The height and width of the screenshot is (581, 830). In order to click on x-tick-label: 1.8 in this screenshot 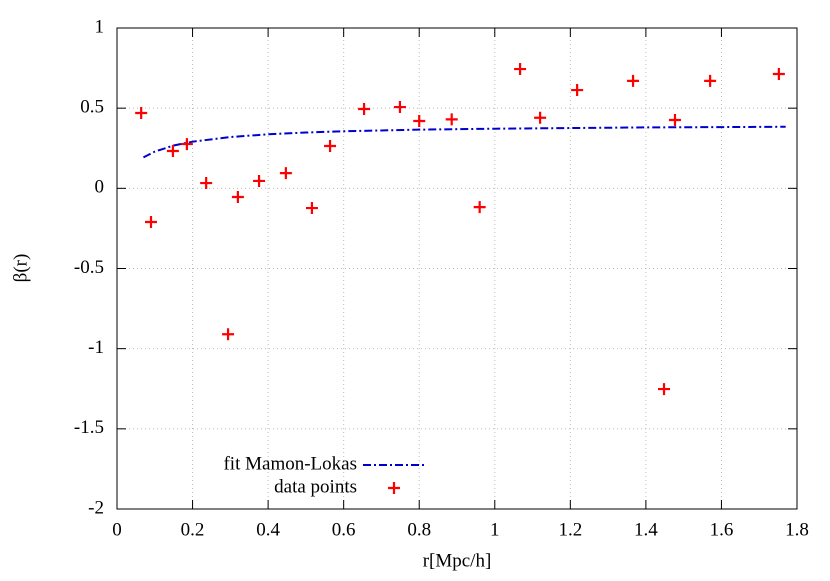, I will do `click(797, 529)`.